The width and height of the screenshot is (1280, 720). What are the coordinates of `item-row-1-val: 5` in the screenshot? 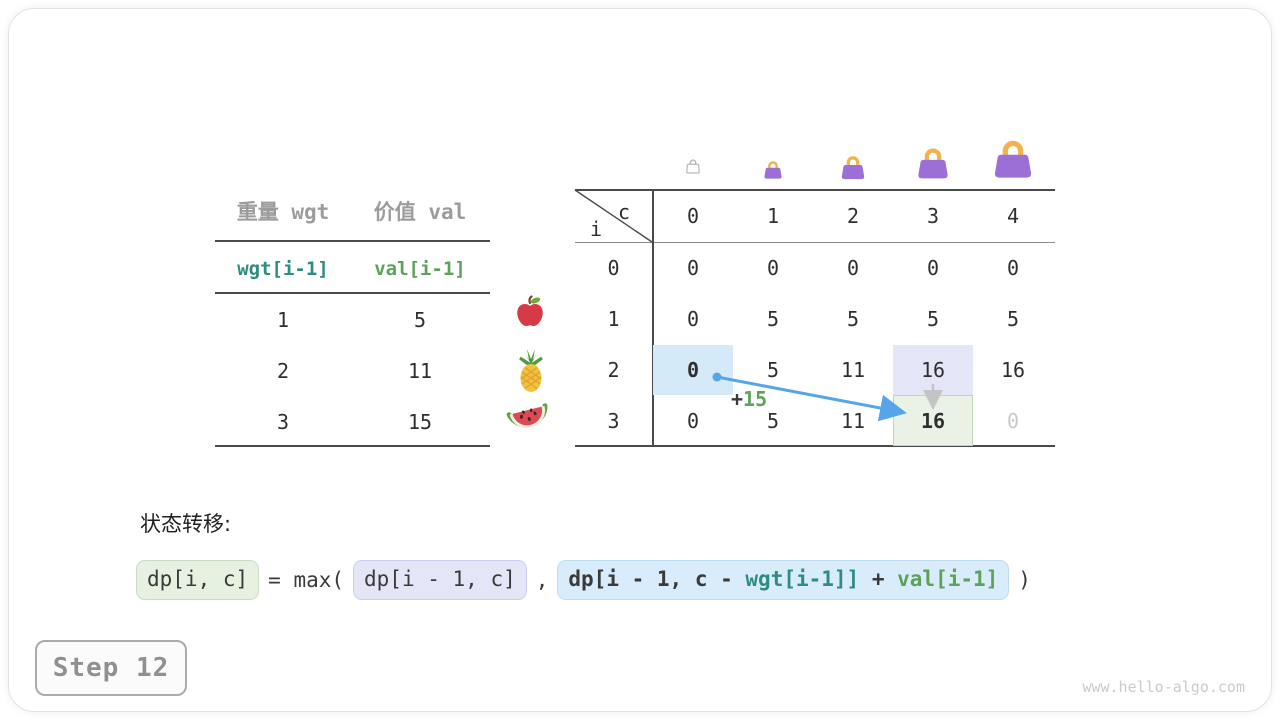 It's located at (420, 320).